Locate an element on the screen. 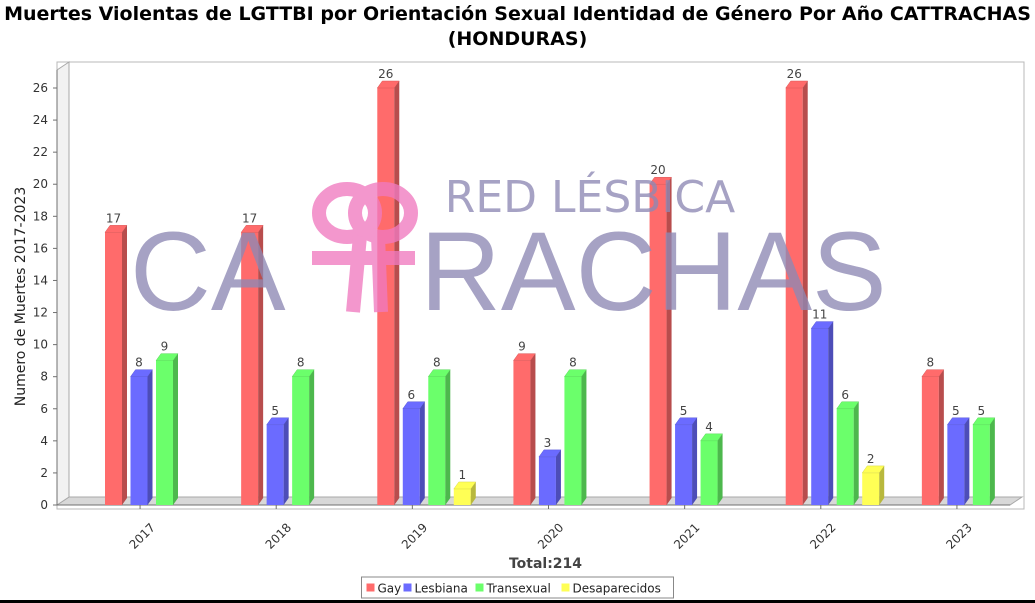 This screenshot has height=603, width=1035. bottom-border is located at coordinates (517, 601).